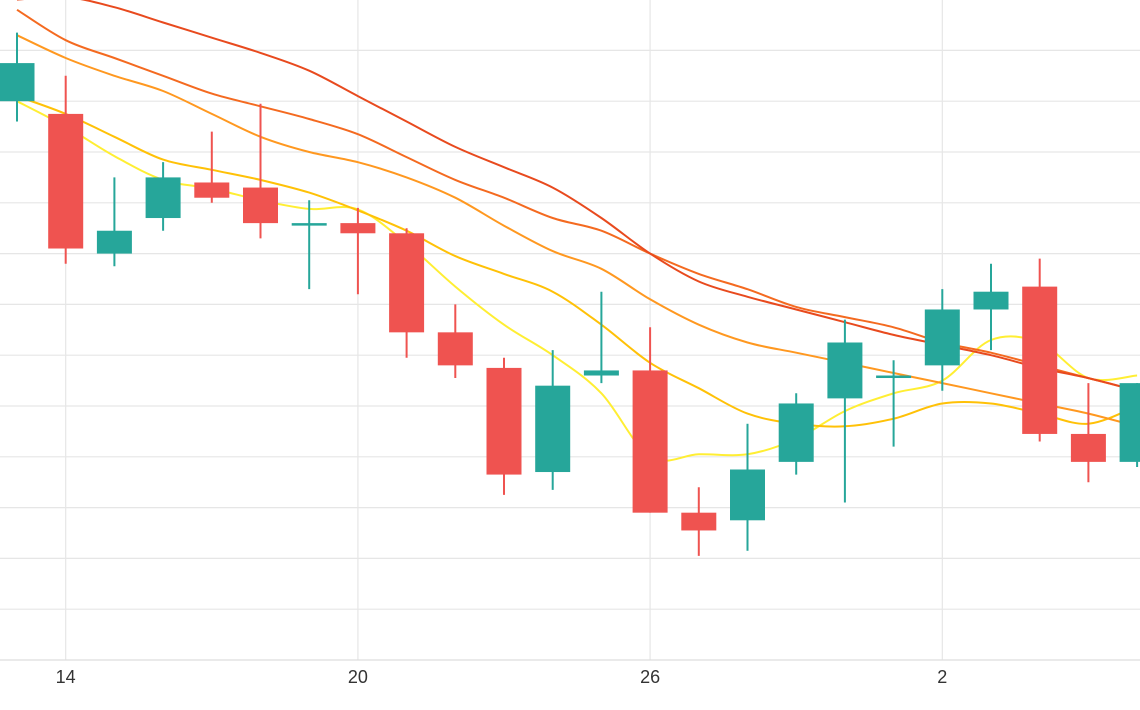 This screenshot has height=710, width=1140. I want to click on x-tick-label: 2, so click(942, 677).